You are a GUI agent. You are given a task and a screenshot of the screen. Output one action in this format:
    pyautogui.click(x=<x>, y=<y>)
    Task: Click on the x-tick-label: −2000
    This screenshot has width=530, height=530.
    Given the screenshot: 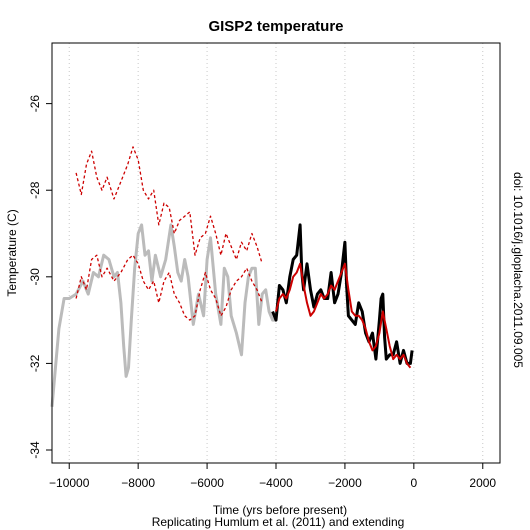 What is the action you would take?
    pyautogui.click(x=345, y=483)
    